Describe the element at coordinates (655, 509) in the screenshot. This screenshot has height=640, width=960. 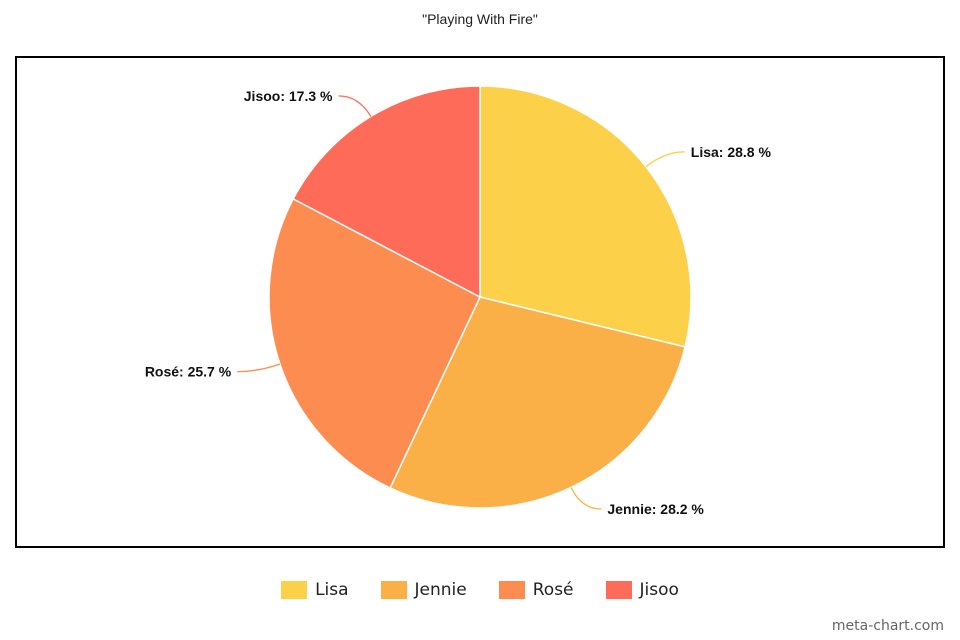
I see `slice-label-jennie: Jennie: 28.2 %` at that location.